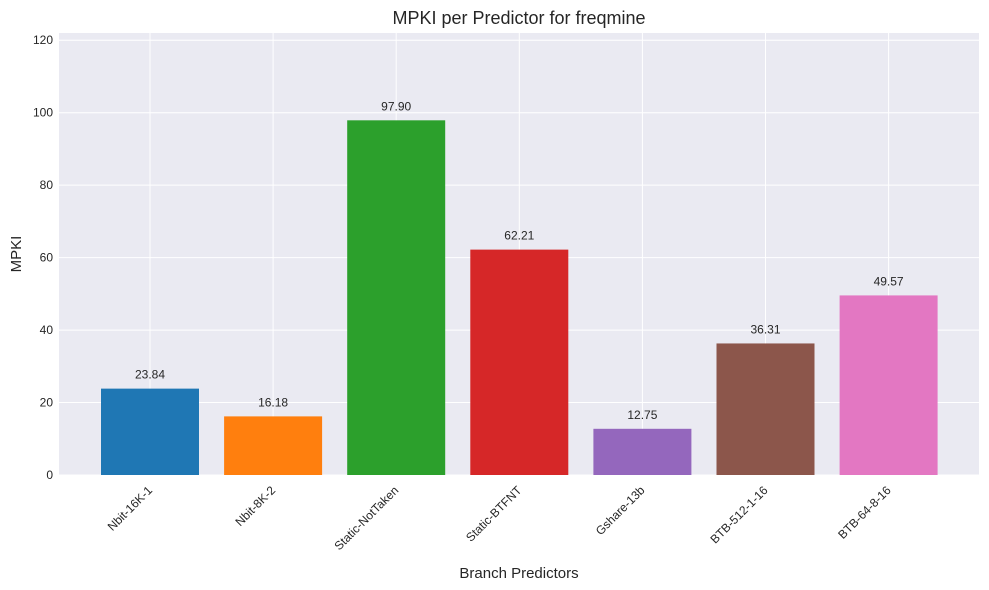 The image size is (989, 590). What do you see at coordinates (620, 510) in the screenshot?
I see `x-tick-label: Gshare-13b` at bounding box center [620, 510].